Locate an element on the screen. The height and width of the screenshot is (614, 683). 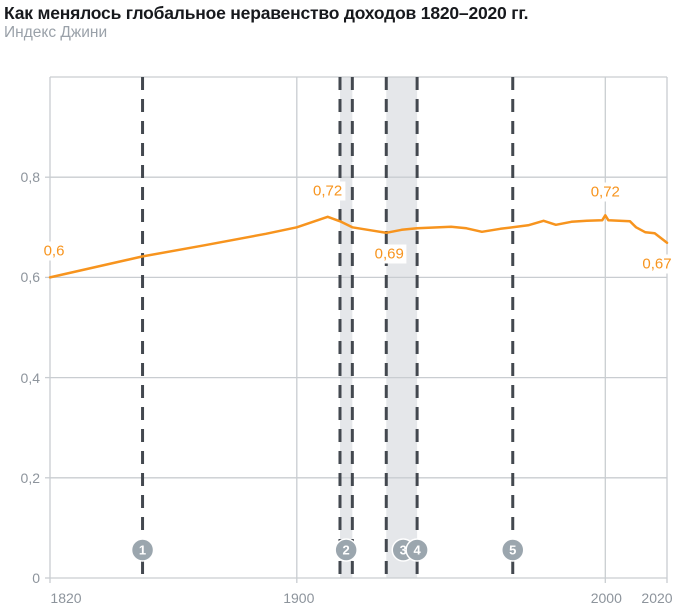
event-marker-number: 5 is located at coordinates (512, 550).